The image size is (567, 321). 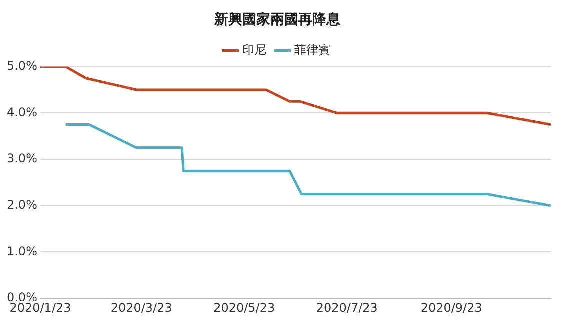 I want to click on x-tick-label: 2020/7/23, so click(x=347, y=307).